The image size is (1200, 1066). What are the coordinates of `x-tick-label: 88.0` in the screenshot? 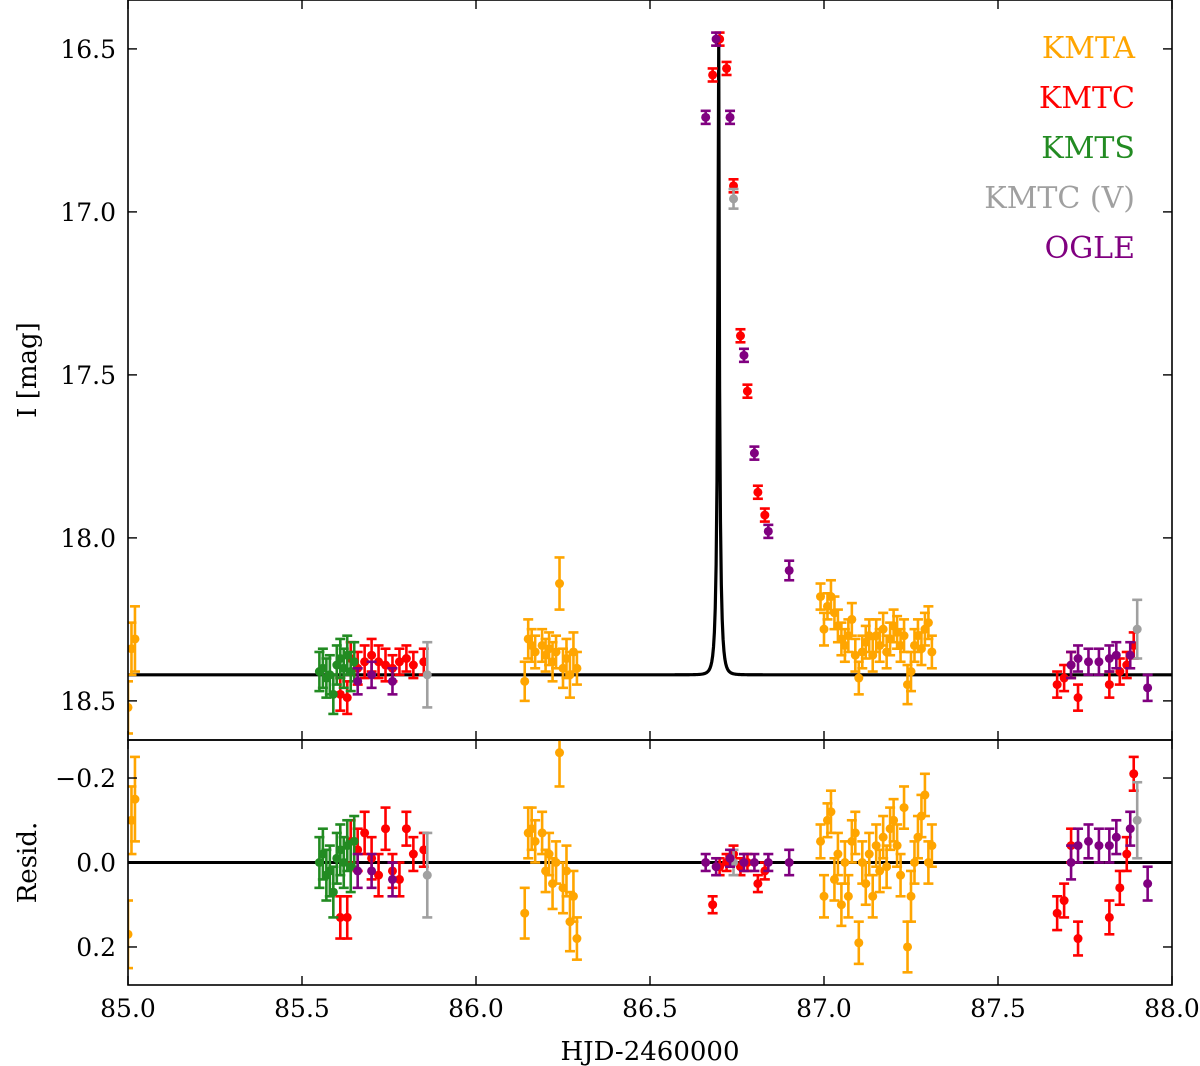 It's located at (1172, 1008).